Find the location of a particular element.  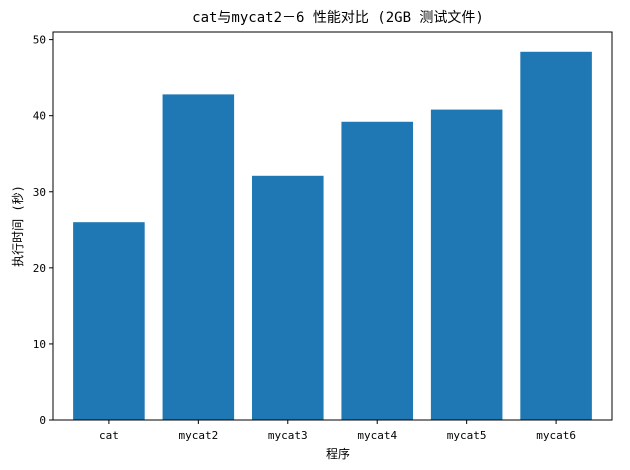

x-axis-ticks: cat mycat2 mycat3 mycat4 mycat5 mycat6 is located at coordinates (337, 431).